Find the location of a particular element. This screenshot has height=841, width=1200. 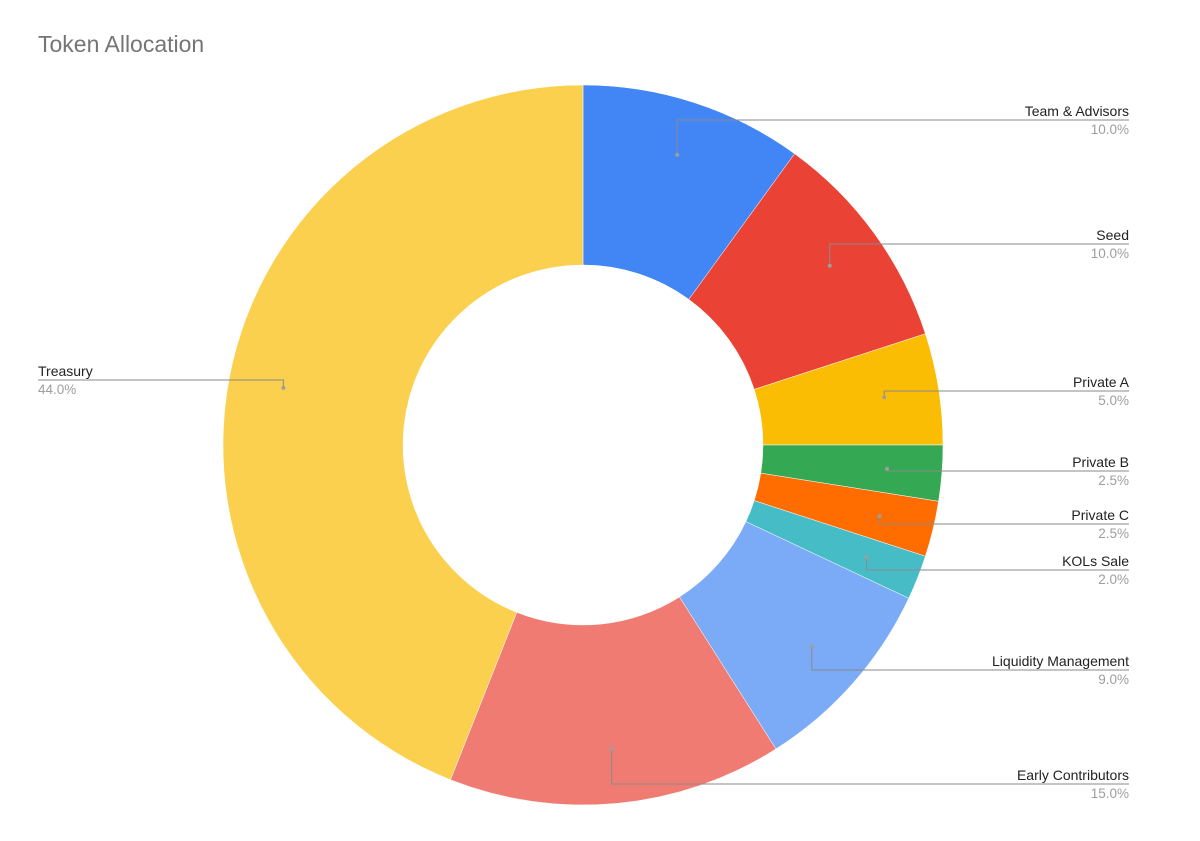

slice-label-team-advisors: Team & Advisors is located at coordinates (1077, 111).